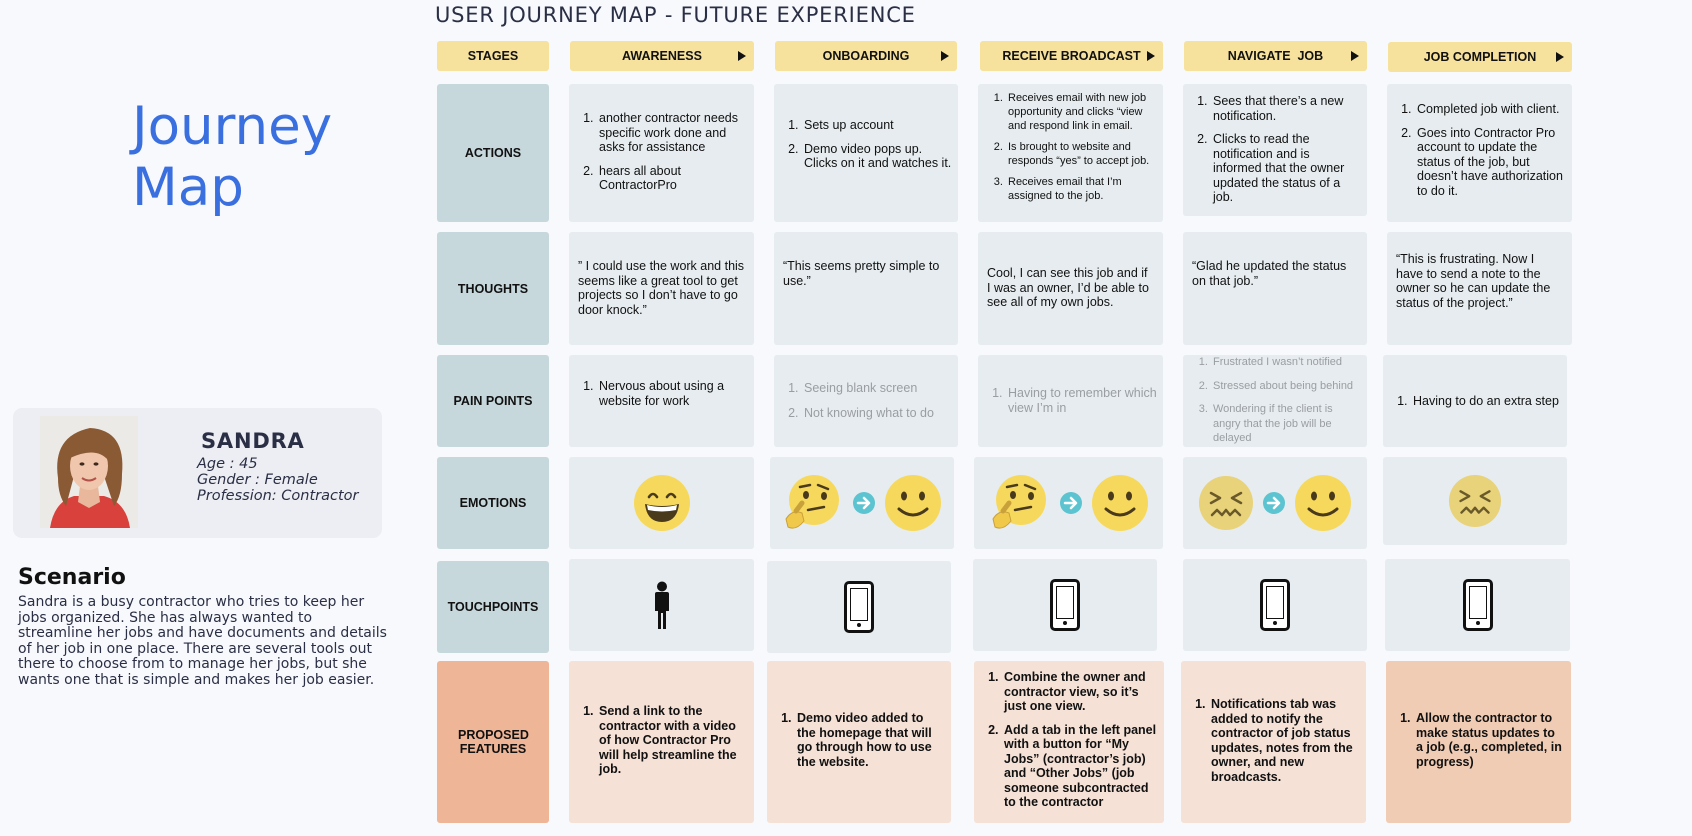 The image size is (1692, 836). Describe the element at coordinates (227, 464) in the screenshot. I see `persona-age: Age : 45` at that location.